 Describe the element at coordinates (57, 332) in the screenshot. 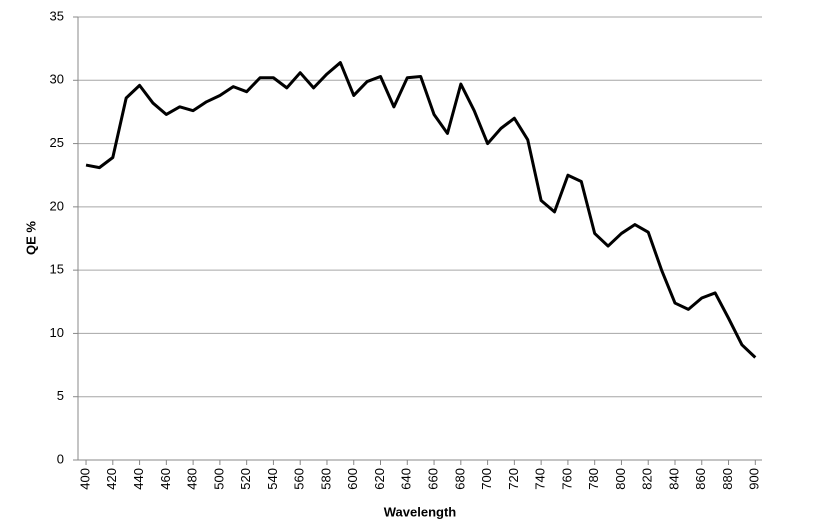

I see `y-tick-label: 10` at that location.